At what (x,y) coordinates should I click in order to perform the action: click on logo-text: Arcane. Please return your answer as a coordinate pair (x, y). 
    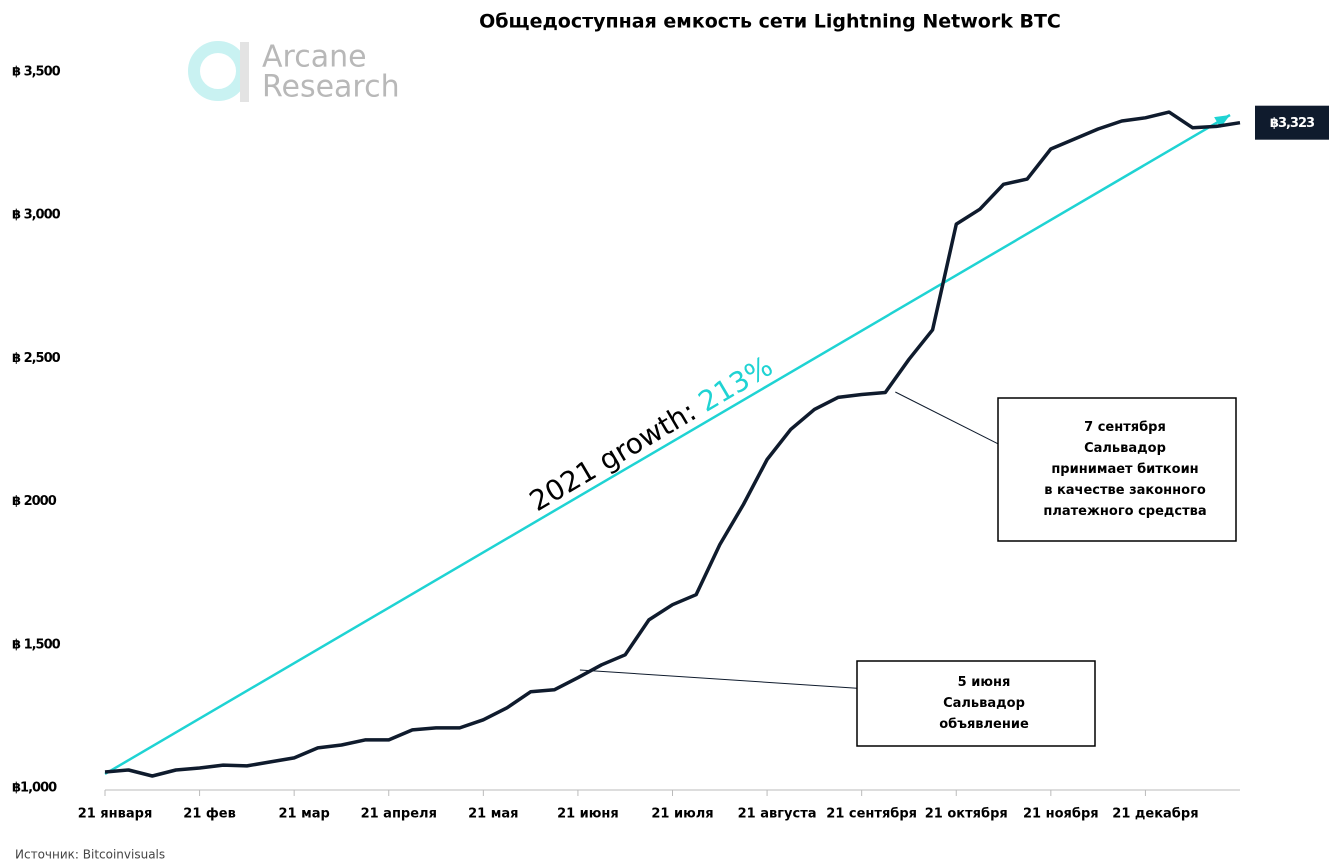
    Looking at the image, I should click on (314, 57).